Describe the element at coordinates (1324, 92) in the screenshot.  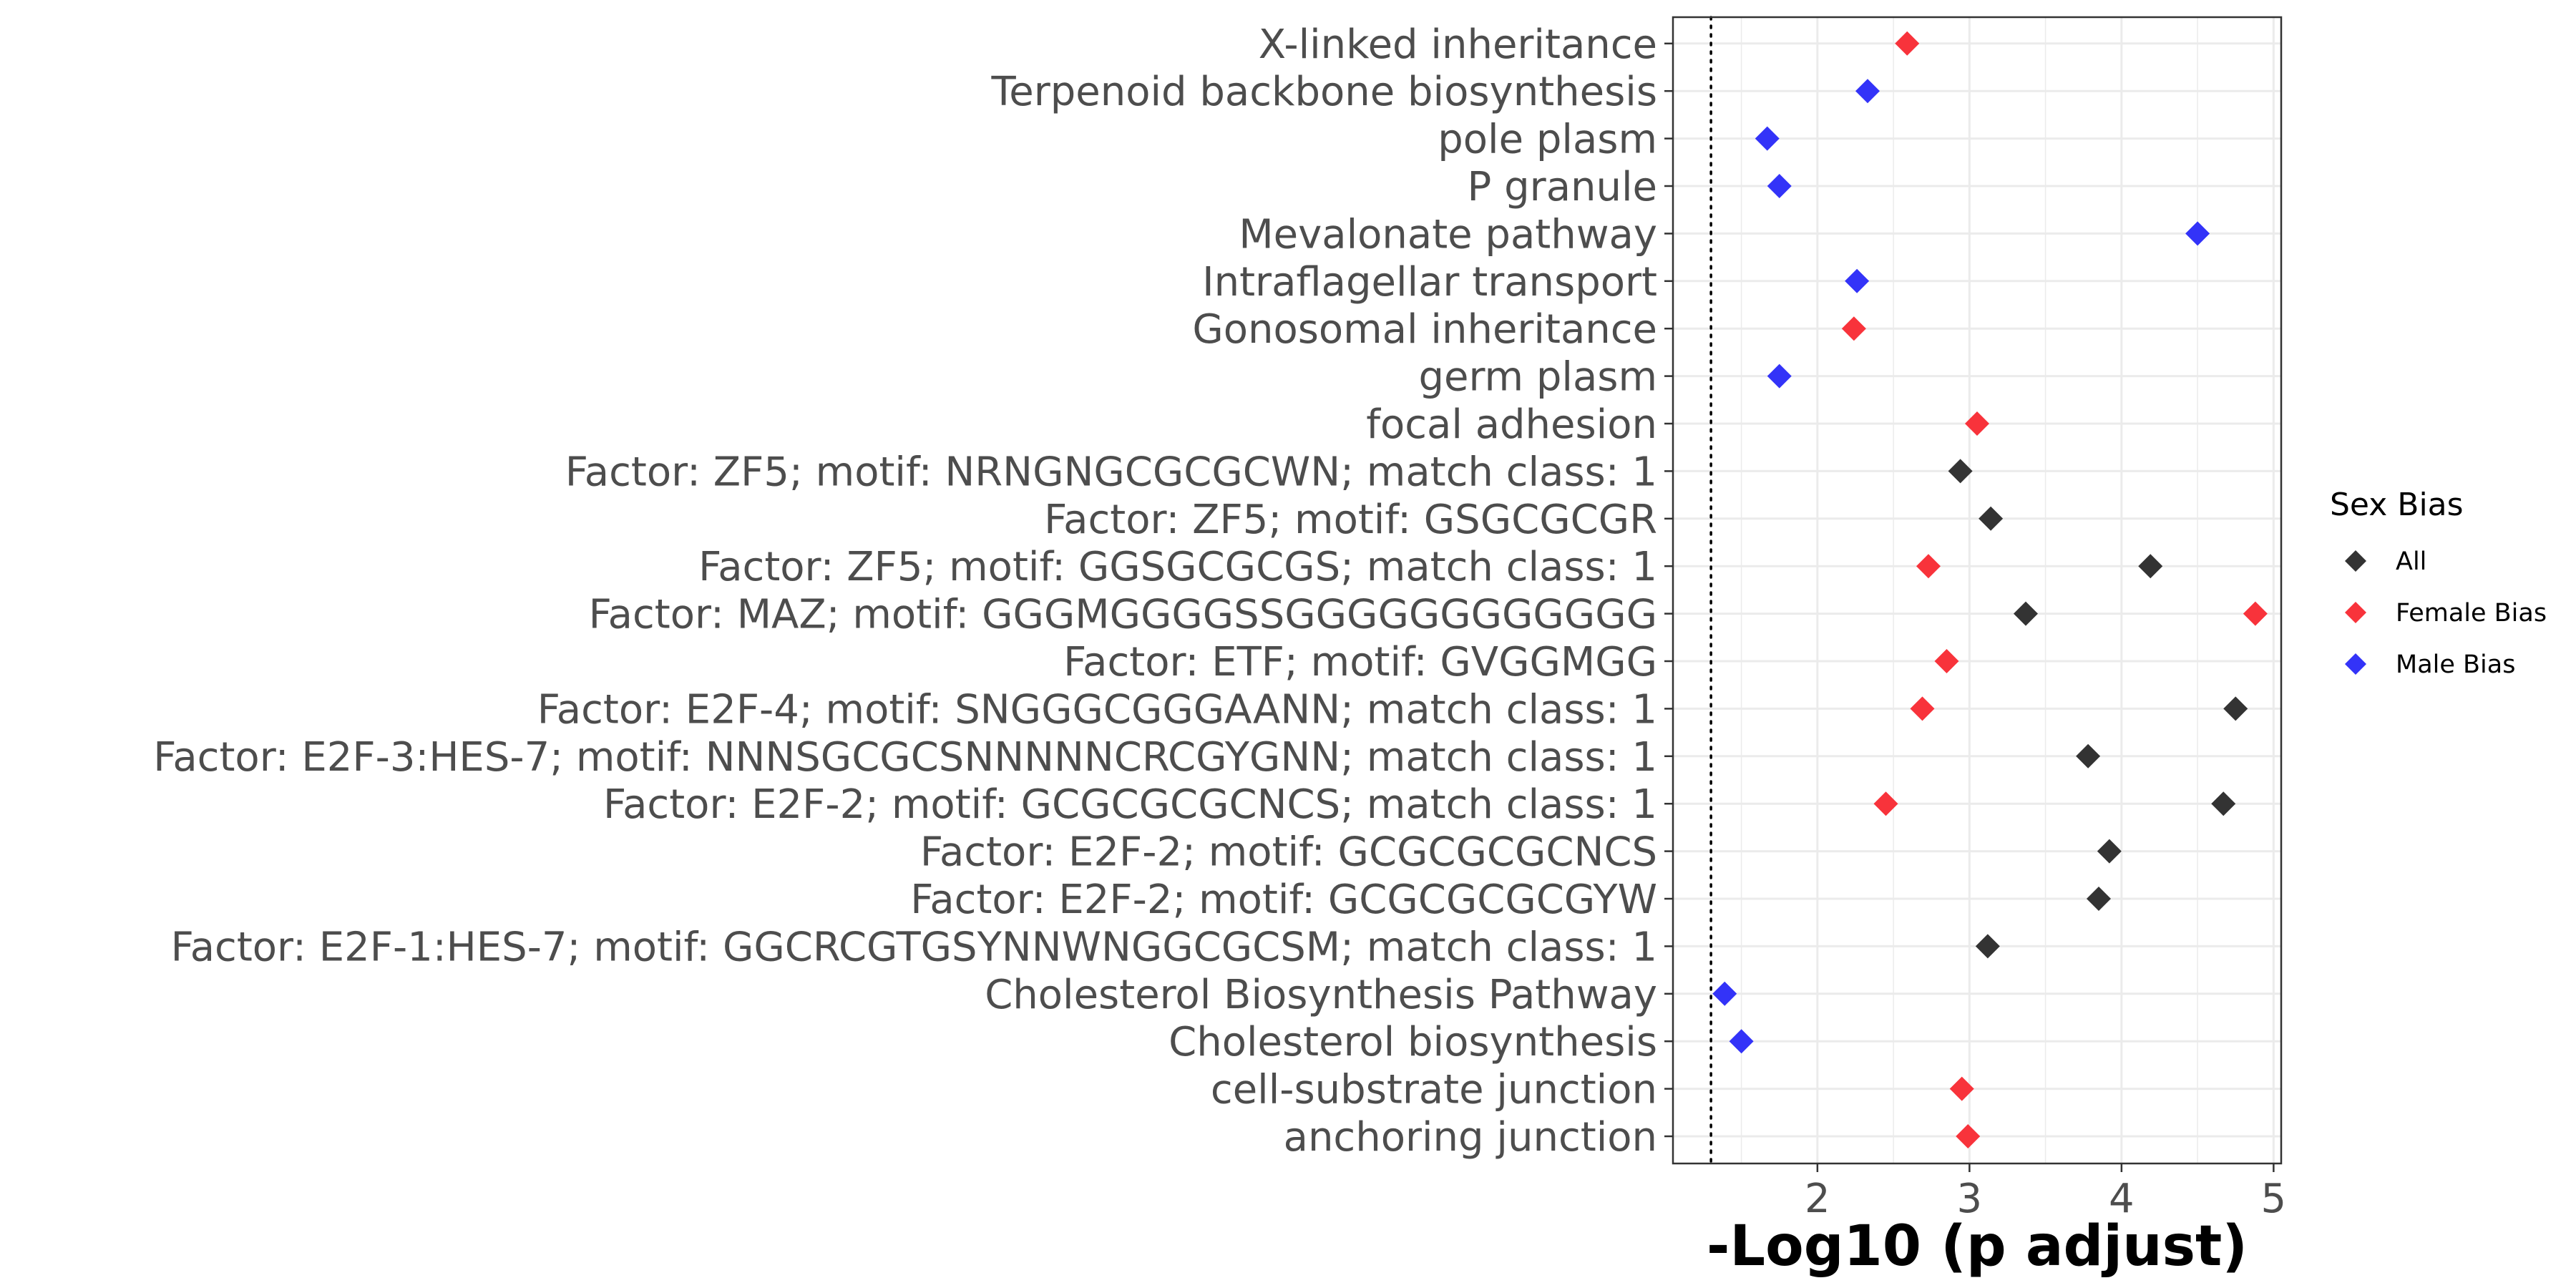
I see `y-tick-label: Terpenoid backbone biosynthesis` at that location.